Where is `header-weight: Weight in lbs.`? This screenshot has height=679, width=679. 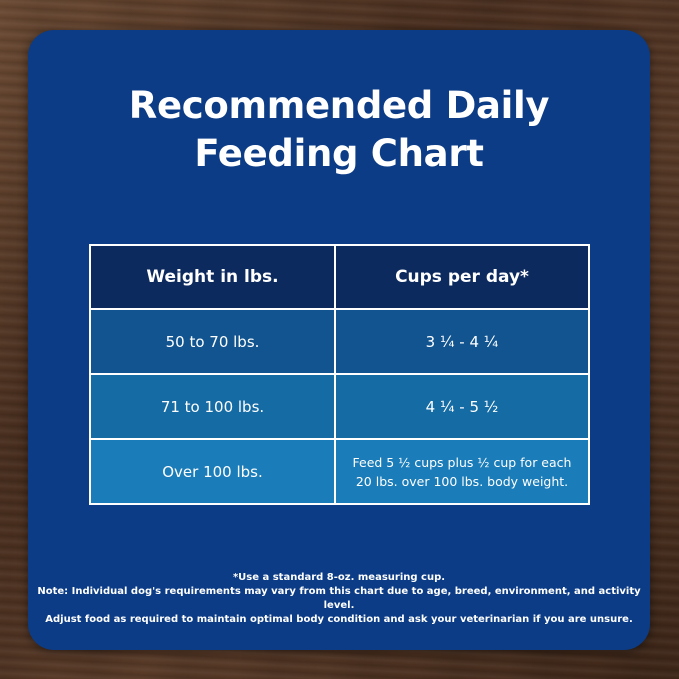 header-weight: Weight in lbs. is located at coordinates (213, 277).